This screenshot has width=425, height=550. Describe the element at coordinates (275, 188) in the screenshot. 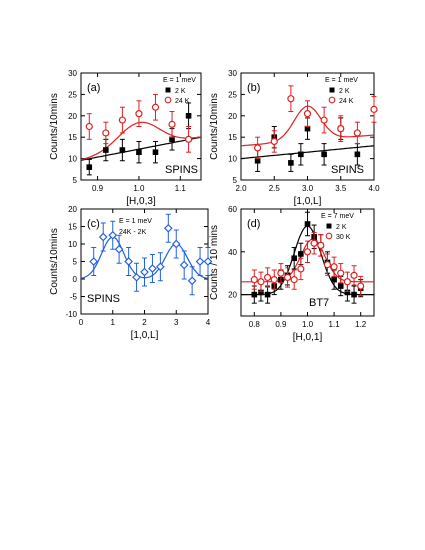

I see `x-tick-label: 2.5` at that location.